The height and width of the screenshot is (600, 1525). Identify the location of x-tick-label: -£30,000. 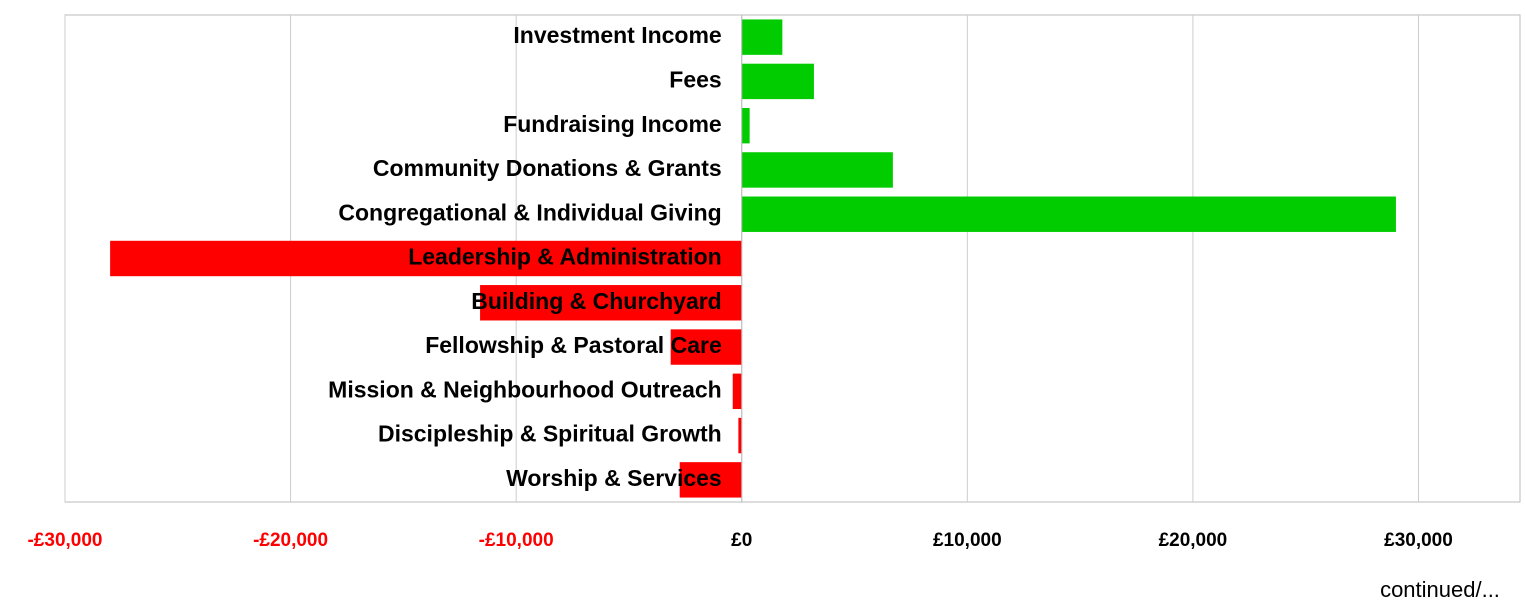
(64, 540).